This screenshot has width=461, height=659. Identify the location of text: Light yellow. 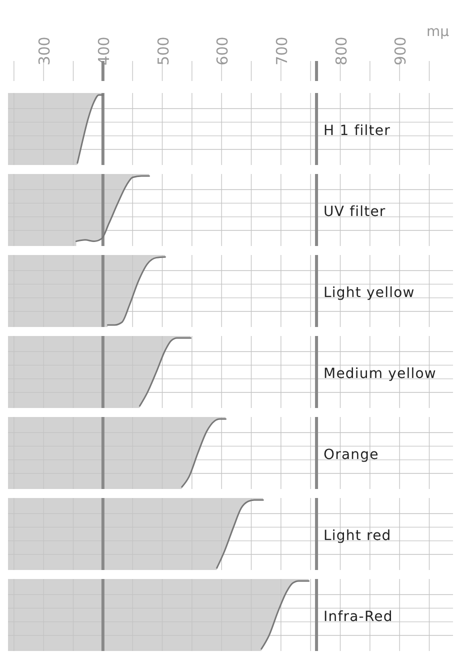
(369, 293).